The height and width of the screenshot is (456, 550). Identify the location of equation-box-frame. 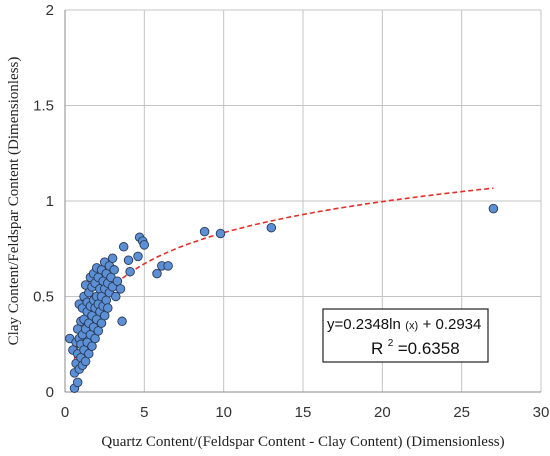
(405, 335).